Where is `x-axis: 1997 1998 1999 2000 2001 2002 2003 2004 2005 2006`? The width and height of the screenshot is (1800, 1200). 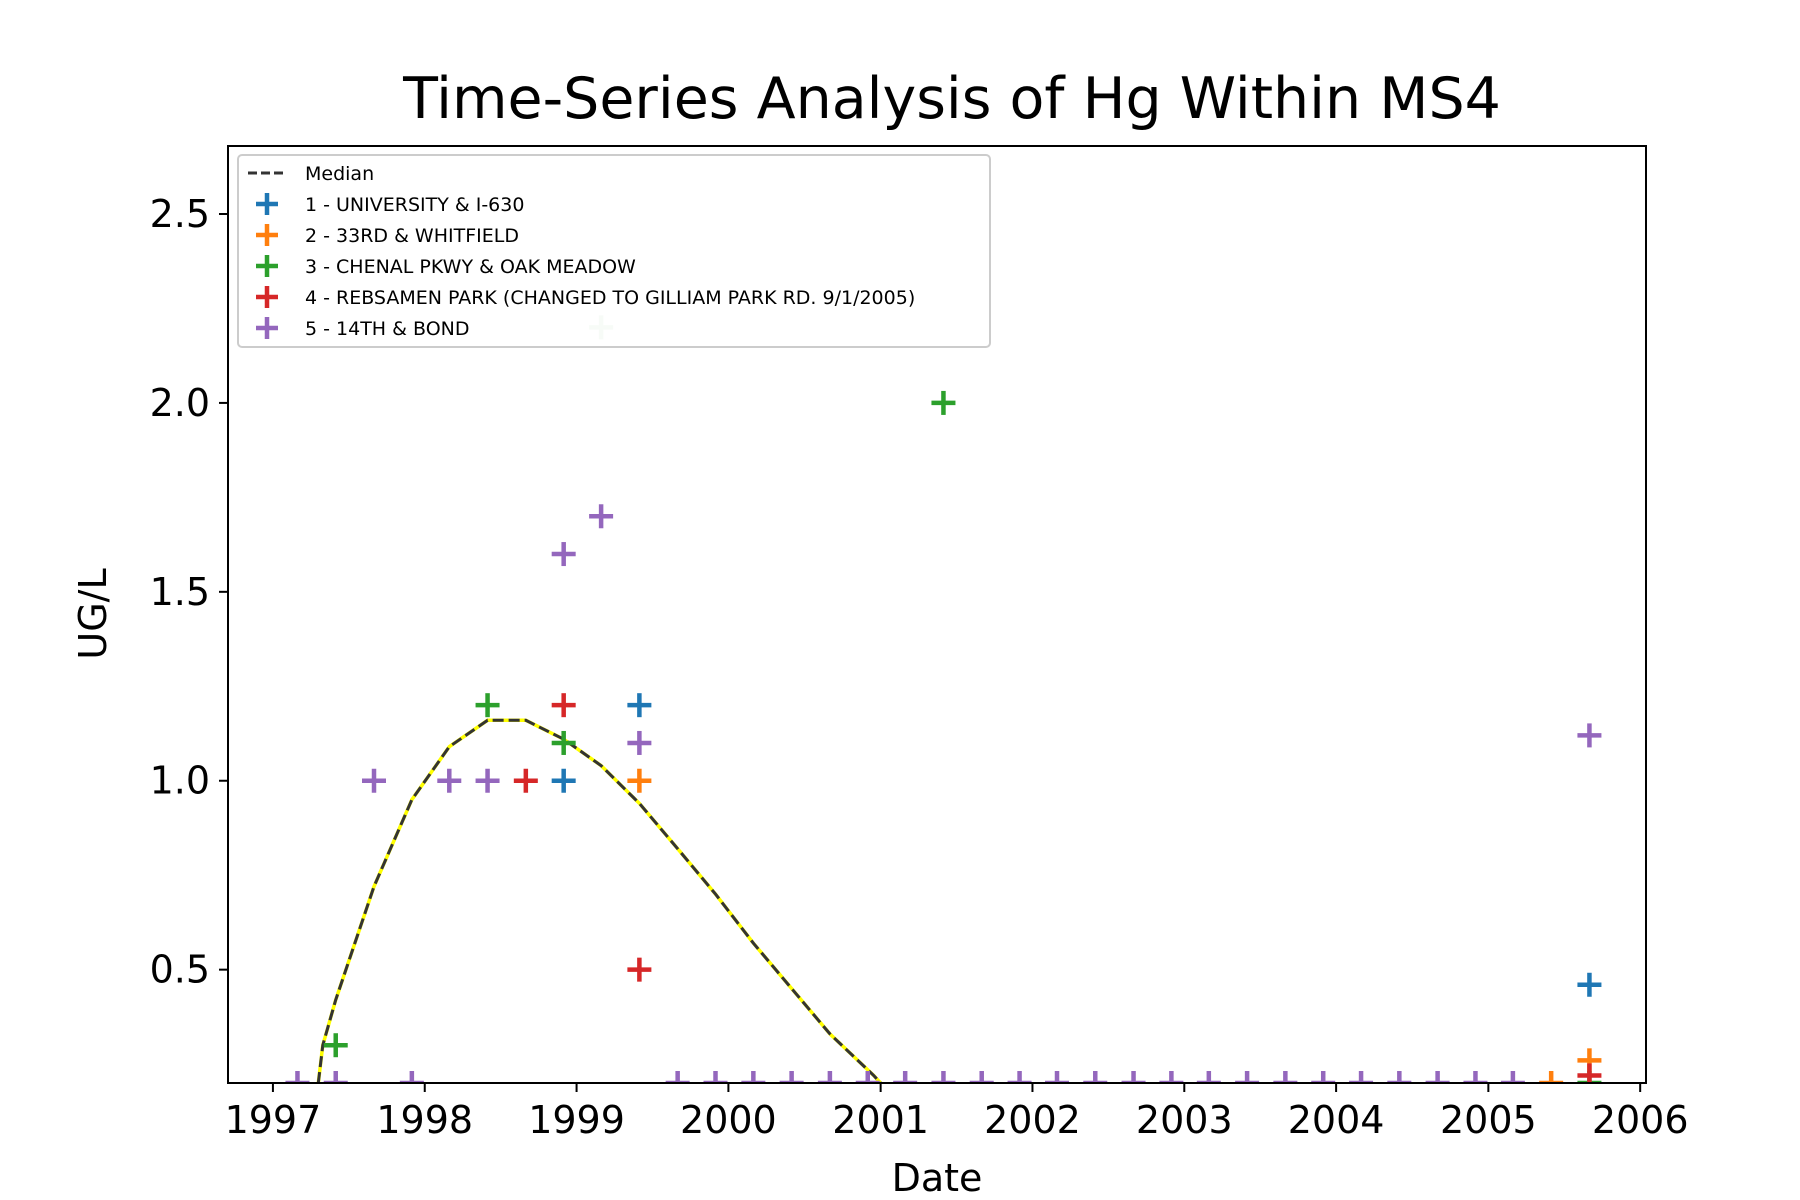 x-axis: 1997 1998 1999 2000 2001 2002 2003 2004 2005 2006 is located at coordinates (957, 1112).